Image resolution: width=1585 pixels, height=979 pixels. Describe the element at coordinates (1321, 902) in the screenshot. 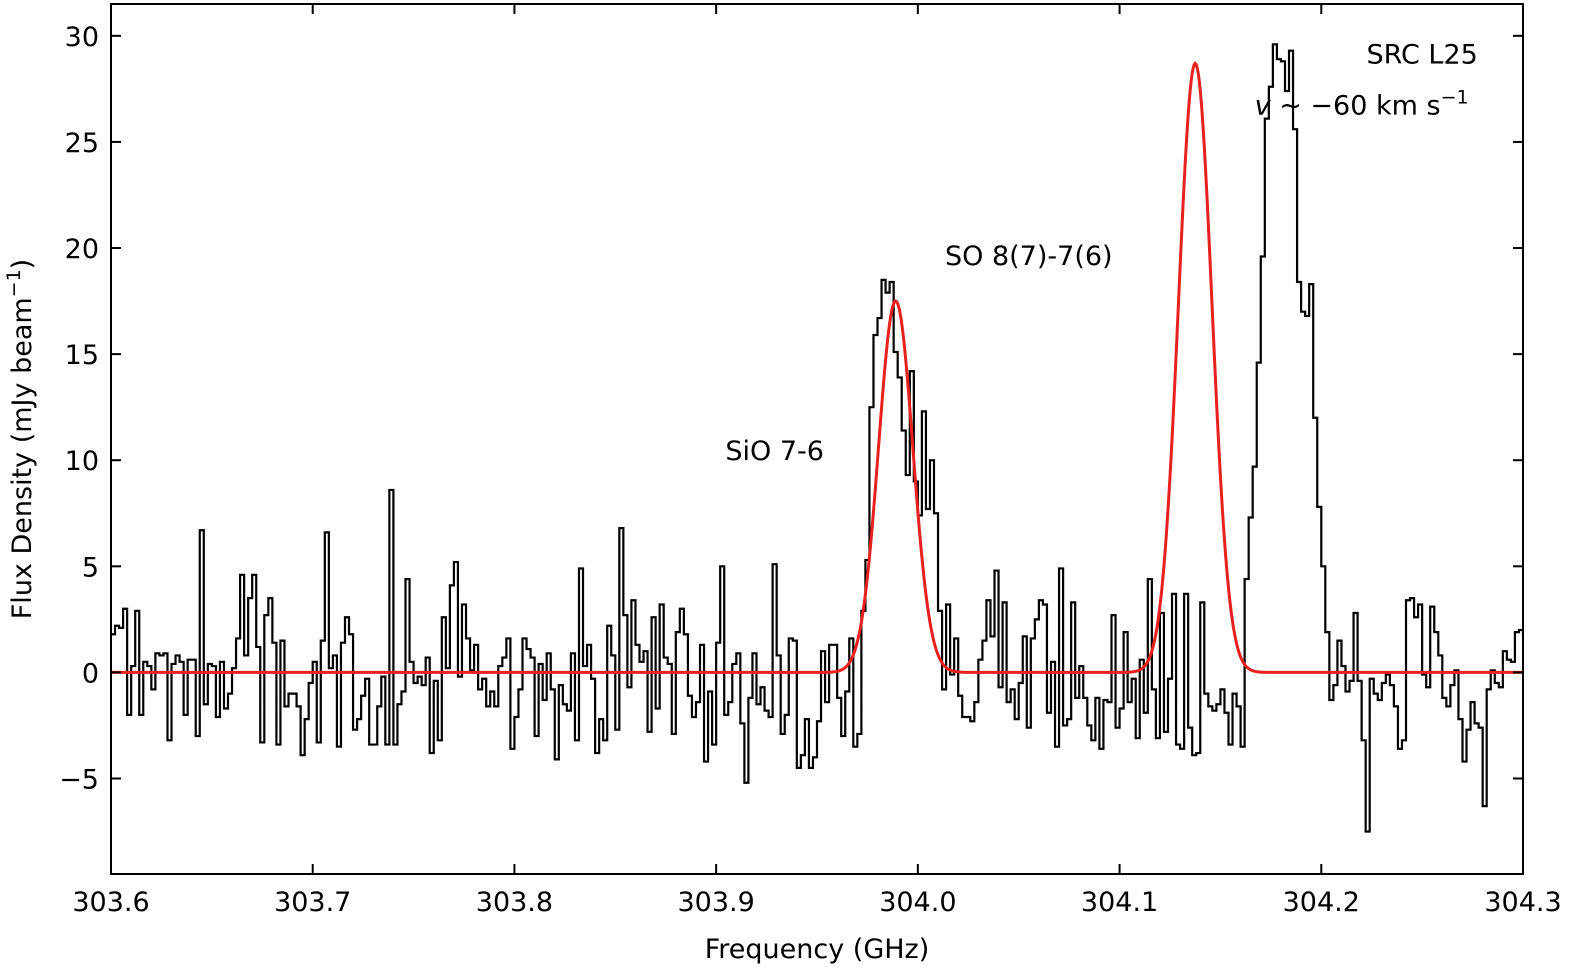

I see `x-tick-label: 304.2` at that location.